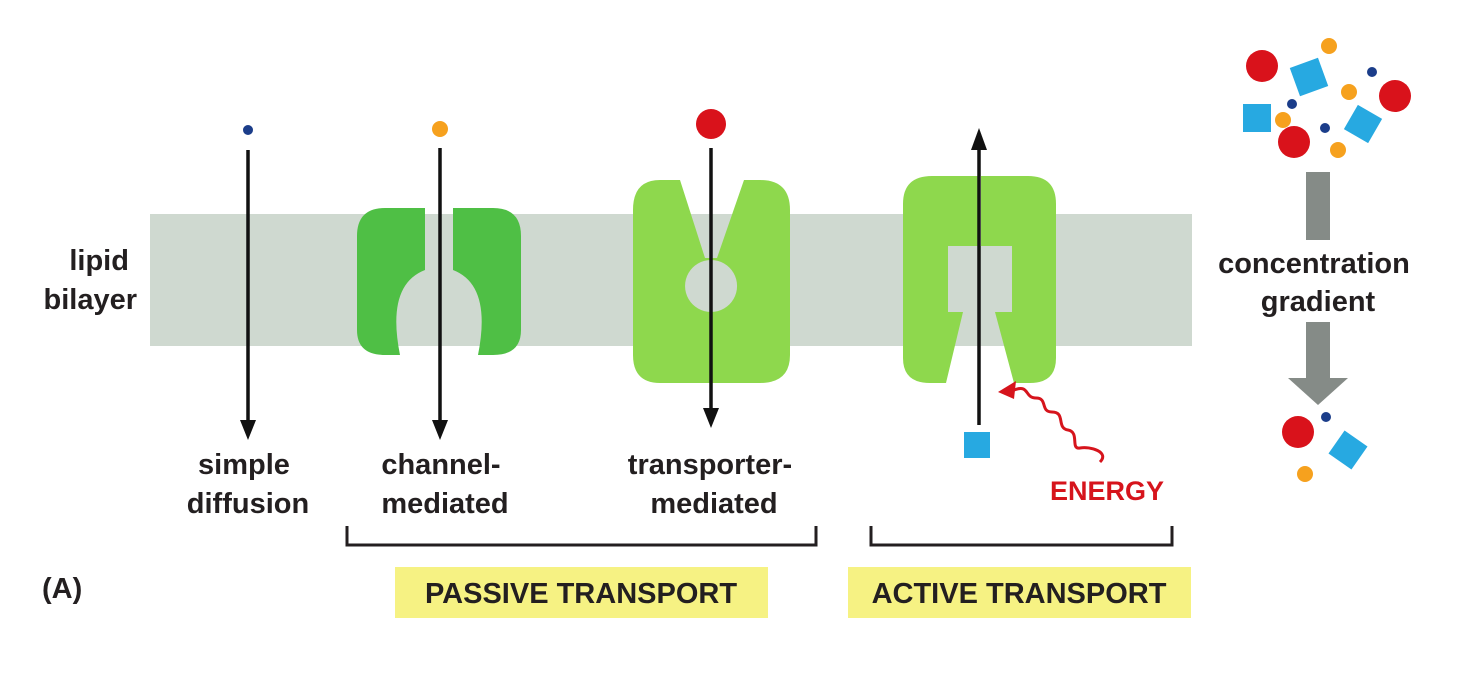 This screenshot has height=683, width=1463. I want to click on gradient-arrow-shaft-top, so click(1318, 206).